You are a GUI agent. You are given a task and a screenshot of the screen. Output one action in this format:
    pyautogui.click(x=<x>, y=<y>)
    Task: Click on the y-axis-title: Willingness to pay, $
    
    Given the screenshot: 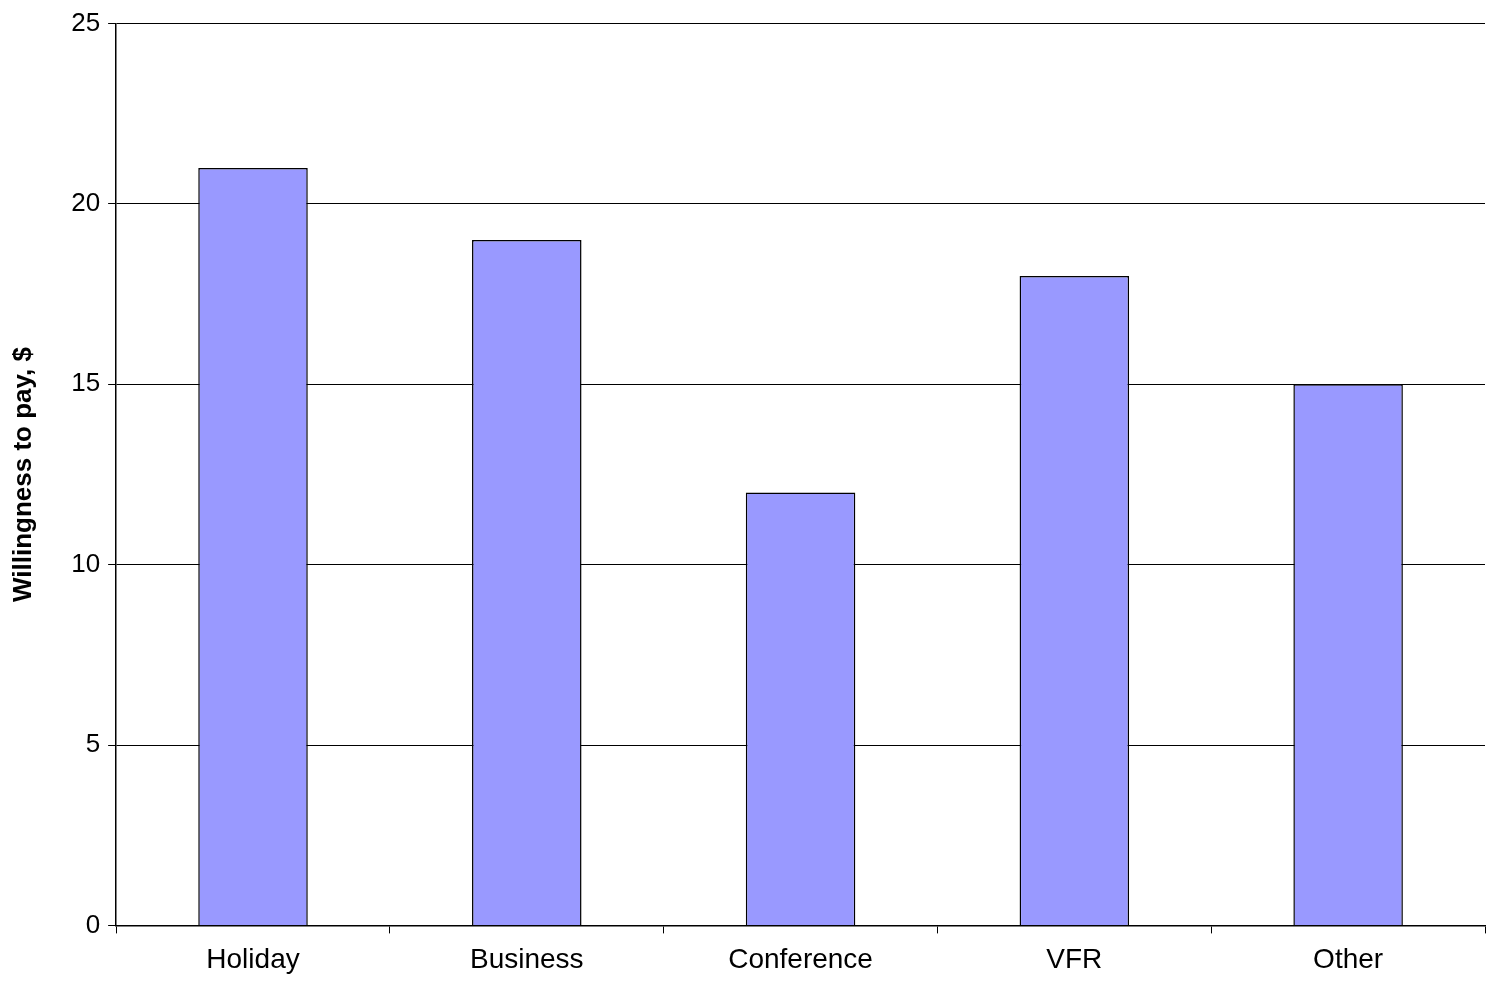 What is the action you would take?
    pyautogui.click(x=21, y=474)
    